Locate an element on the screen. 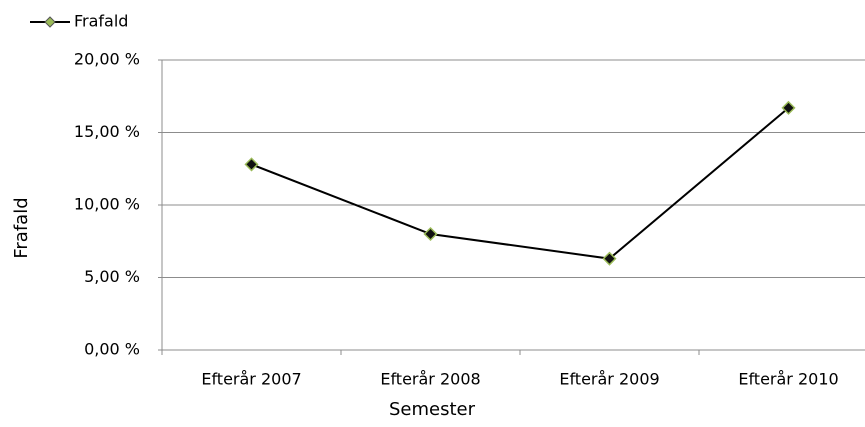 Image resolution: width=865 pixels, height=427 pixels. x-tick-label: Efterår 2009 is located at coordinates (609, 379).